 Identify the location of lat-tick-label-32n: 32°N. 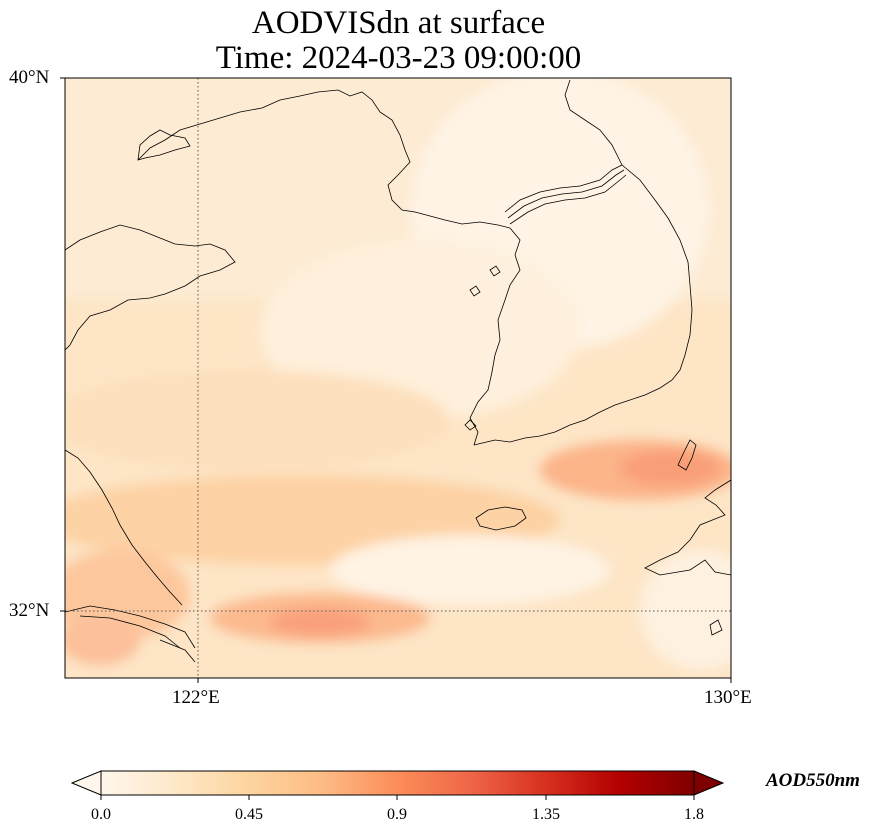
(29, 610).